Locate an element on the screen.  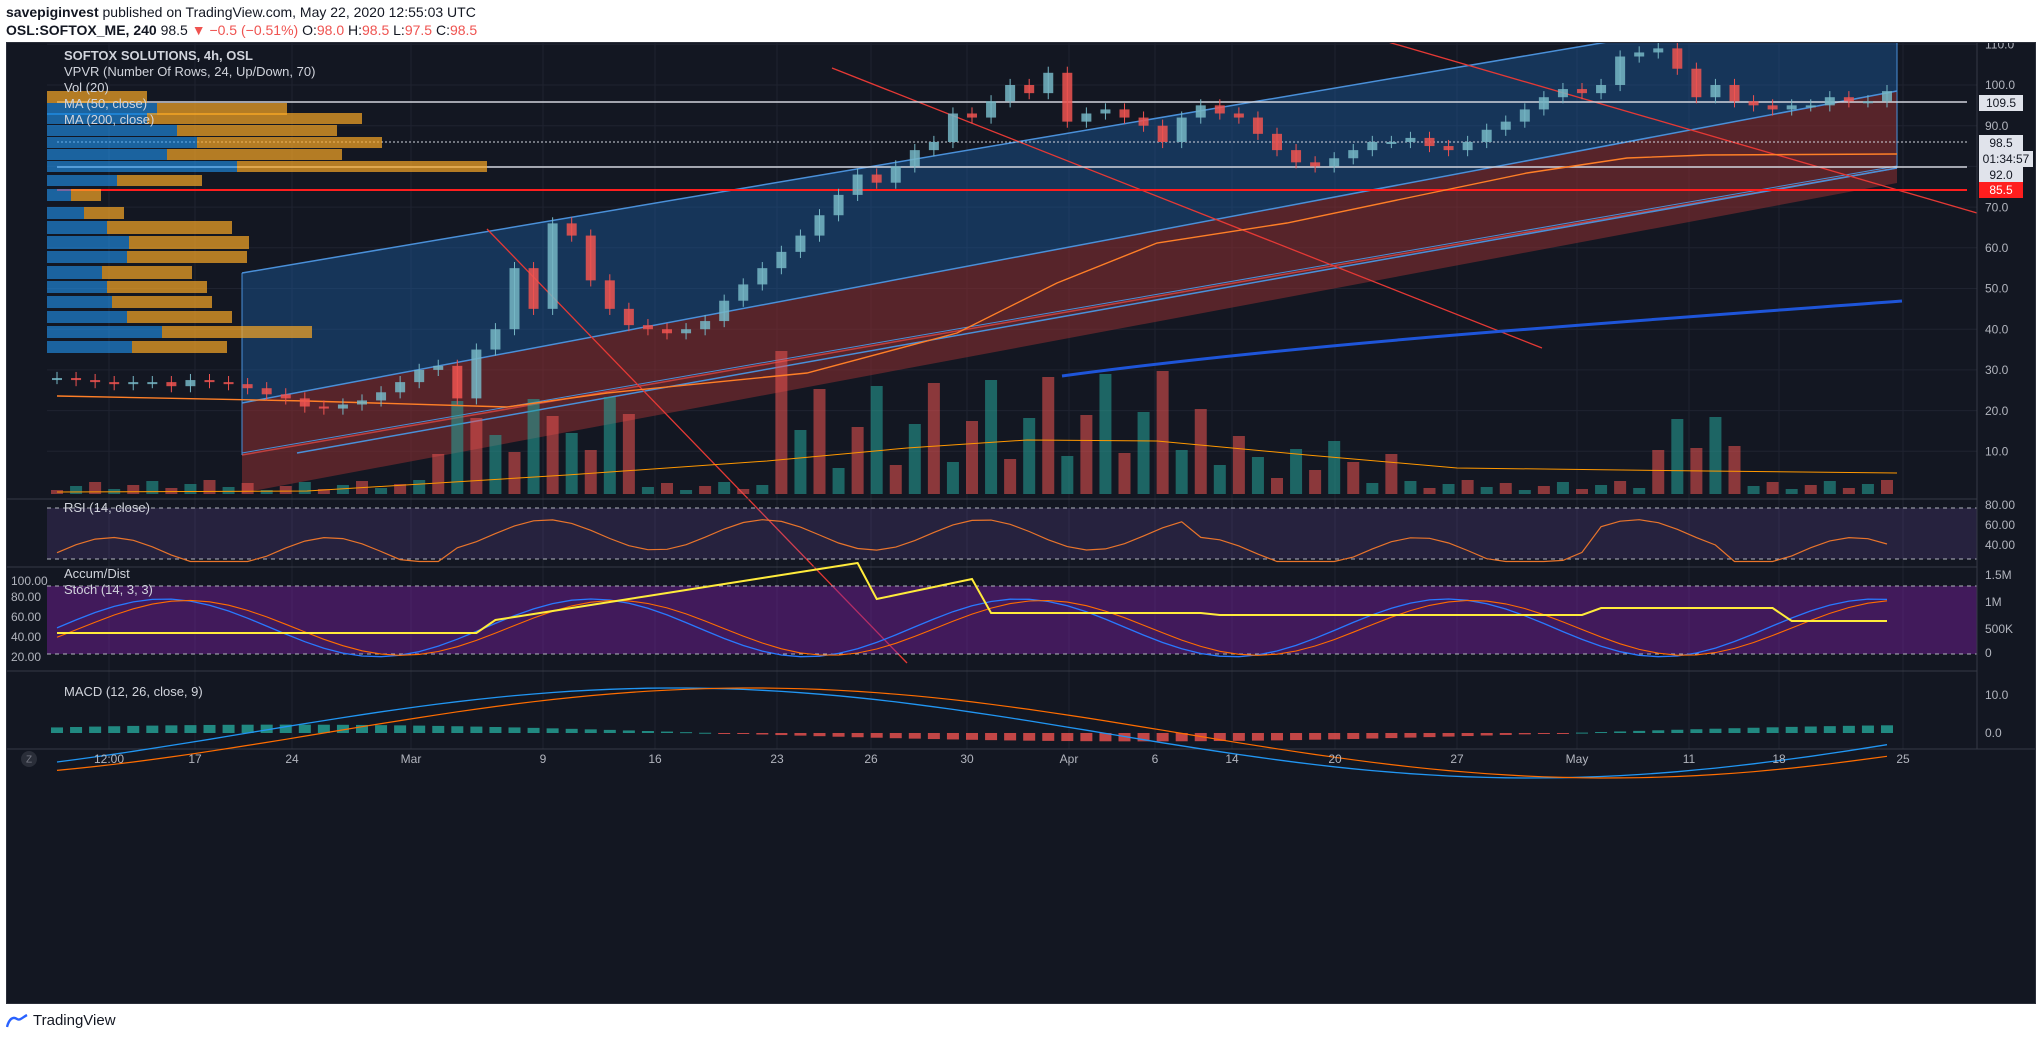
rsi-pane: RSI (14, close) is located at coordinates (1012, 531).